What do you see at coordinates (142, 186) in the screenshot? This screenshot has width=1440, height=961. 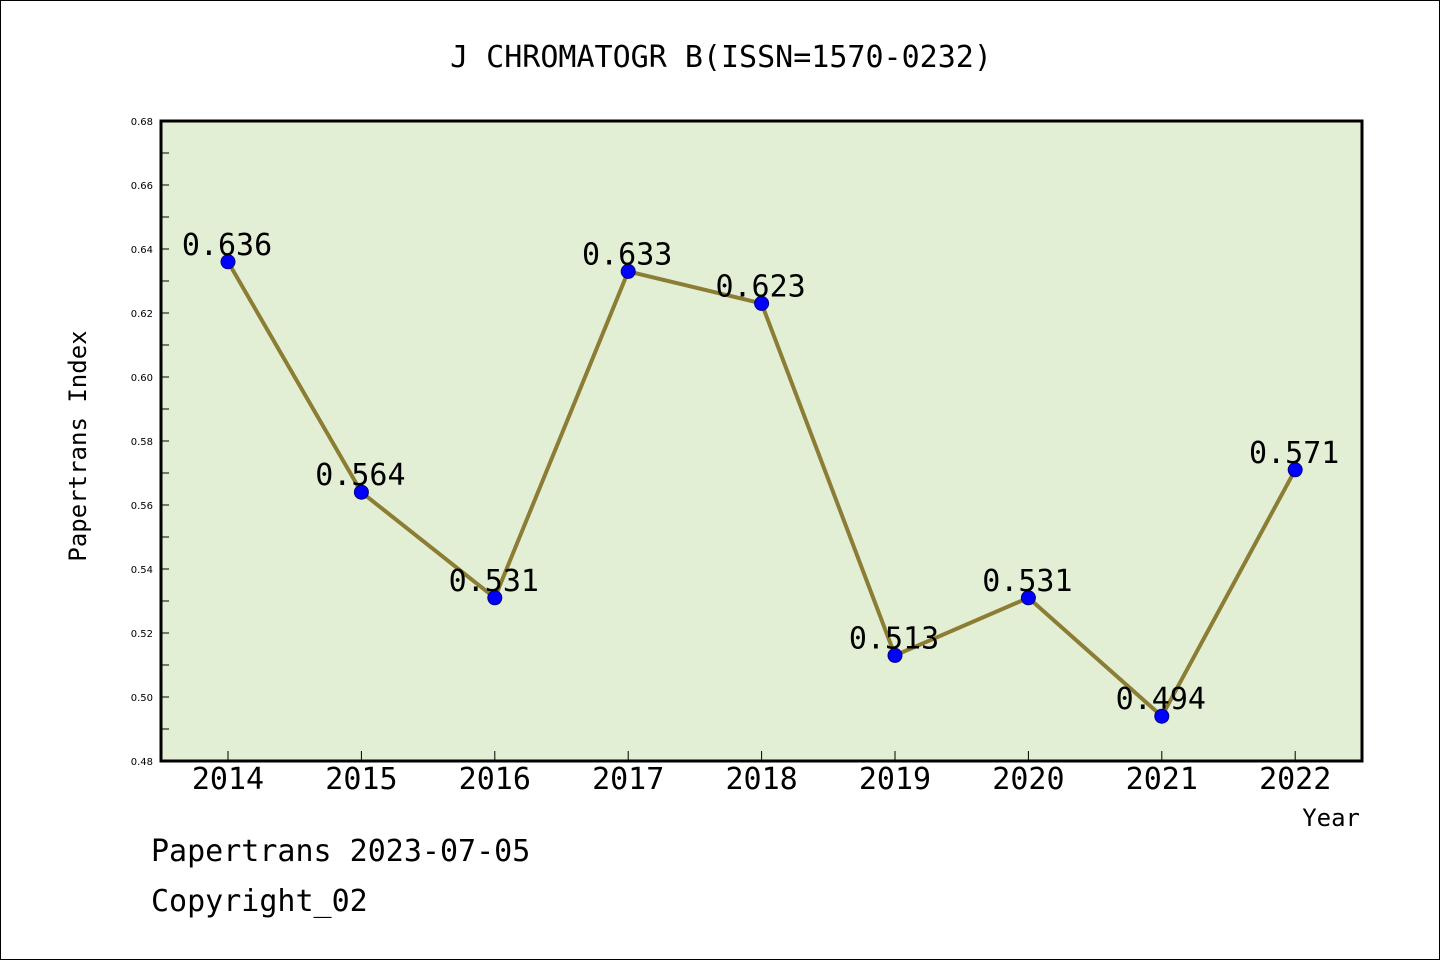 I see `y-tick-label: 0.66` at bounding box center [142, 186].